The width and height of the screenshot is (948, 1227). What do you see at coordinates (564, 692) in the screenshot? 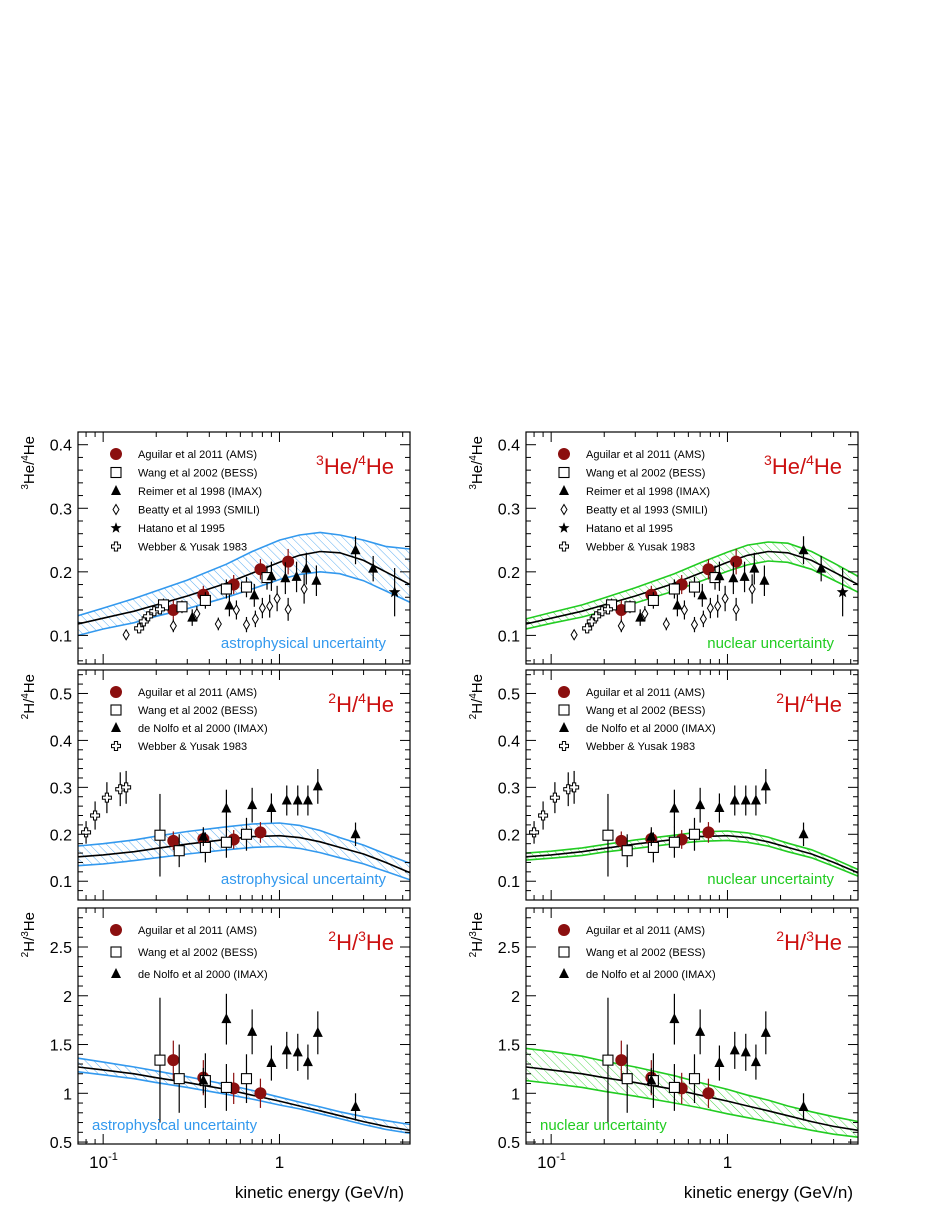
I see `legend-marker-circle` at bounding box center [564, 692].